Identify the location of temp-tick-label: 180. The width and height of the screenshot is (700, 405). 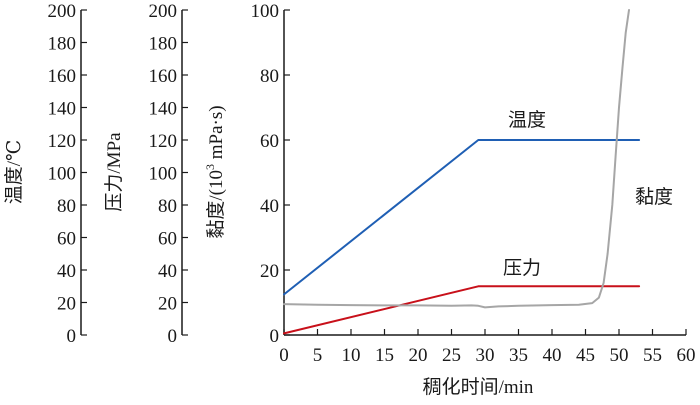
(62, 44).